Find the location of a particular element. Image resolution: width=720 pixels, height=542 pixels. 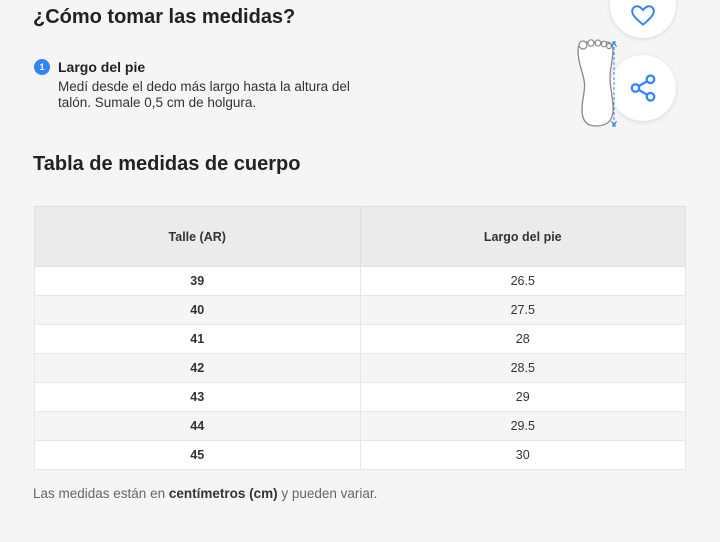

table-row: 43 29 is located at coordinates (360, 397).